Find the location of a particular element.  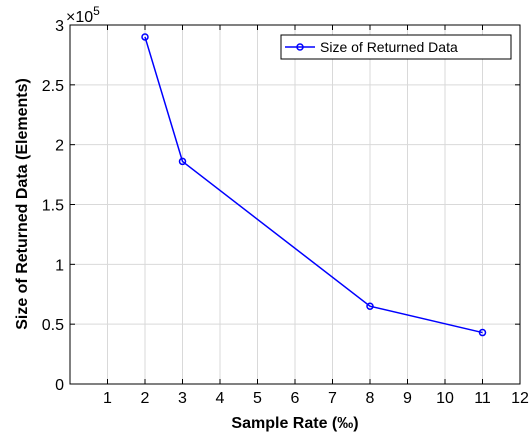

y-axis-multiplier: ×10⁵ is located at coordinates (83, 15).